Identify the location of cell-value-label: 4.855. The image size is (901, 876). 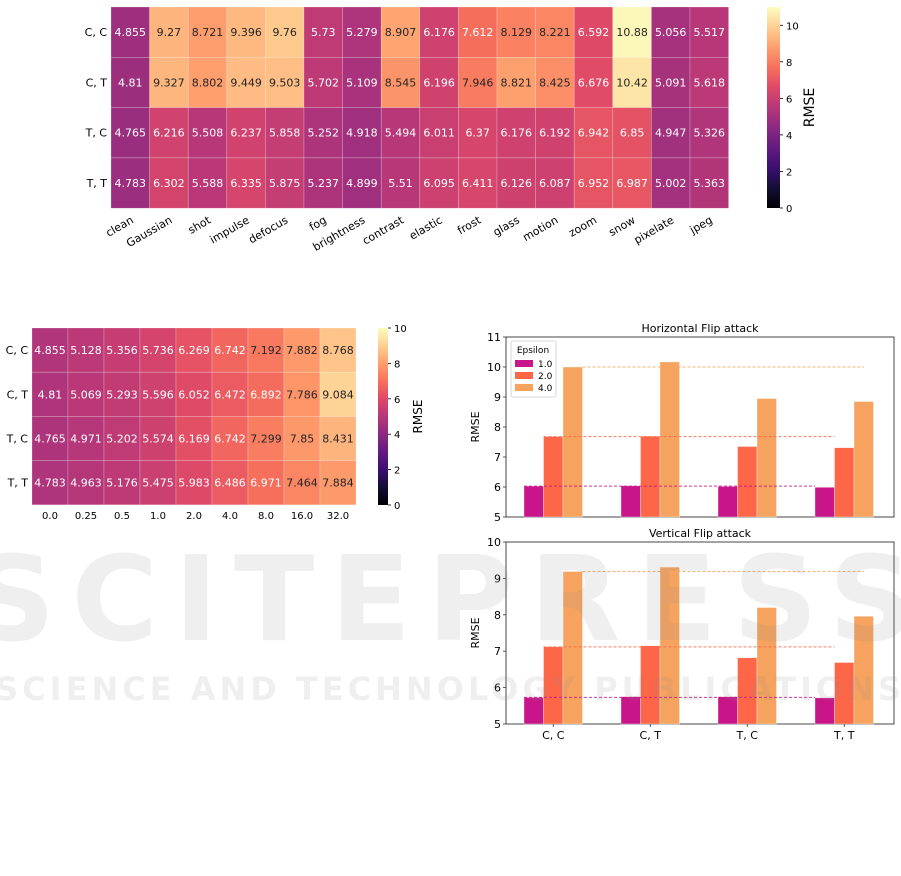
(50, 350).